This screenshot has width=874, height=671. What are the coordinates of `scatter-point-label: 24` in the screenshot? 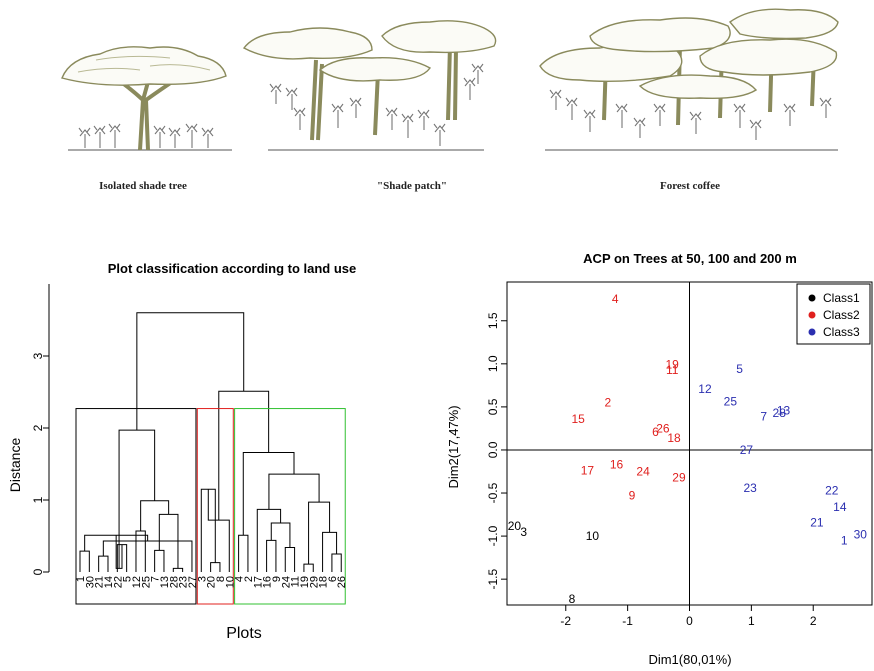 It's located at (643, 471).